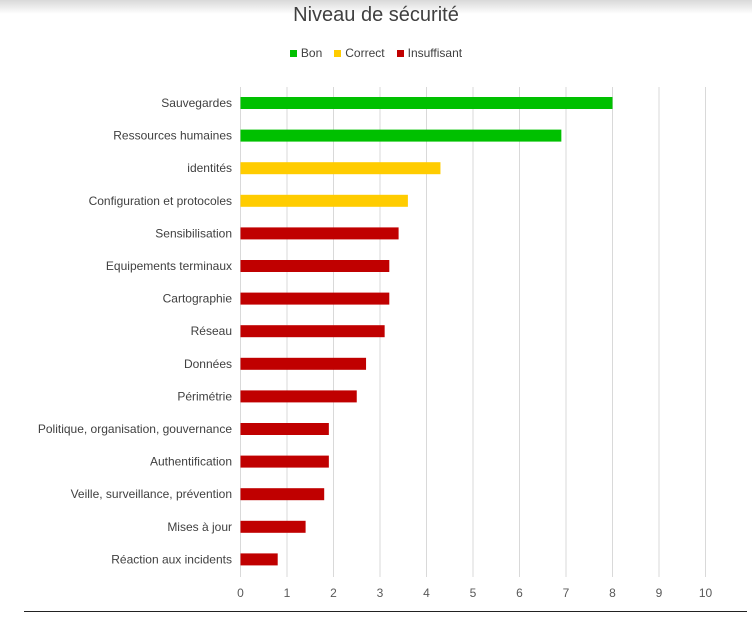  I want to click on legend-item-insuffisant: Insuffisant, so click(429, 53).